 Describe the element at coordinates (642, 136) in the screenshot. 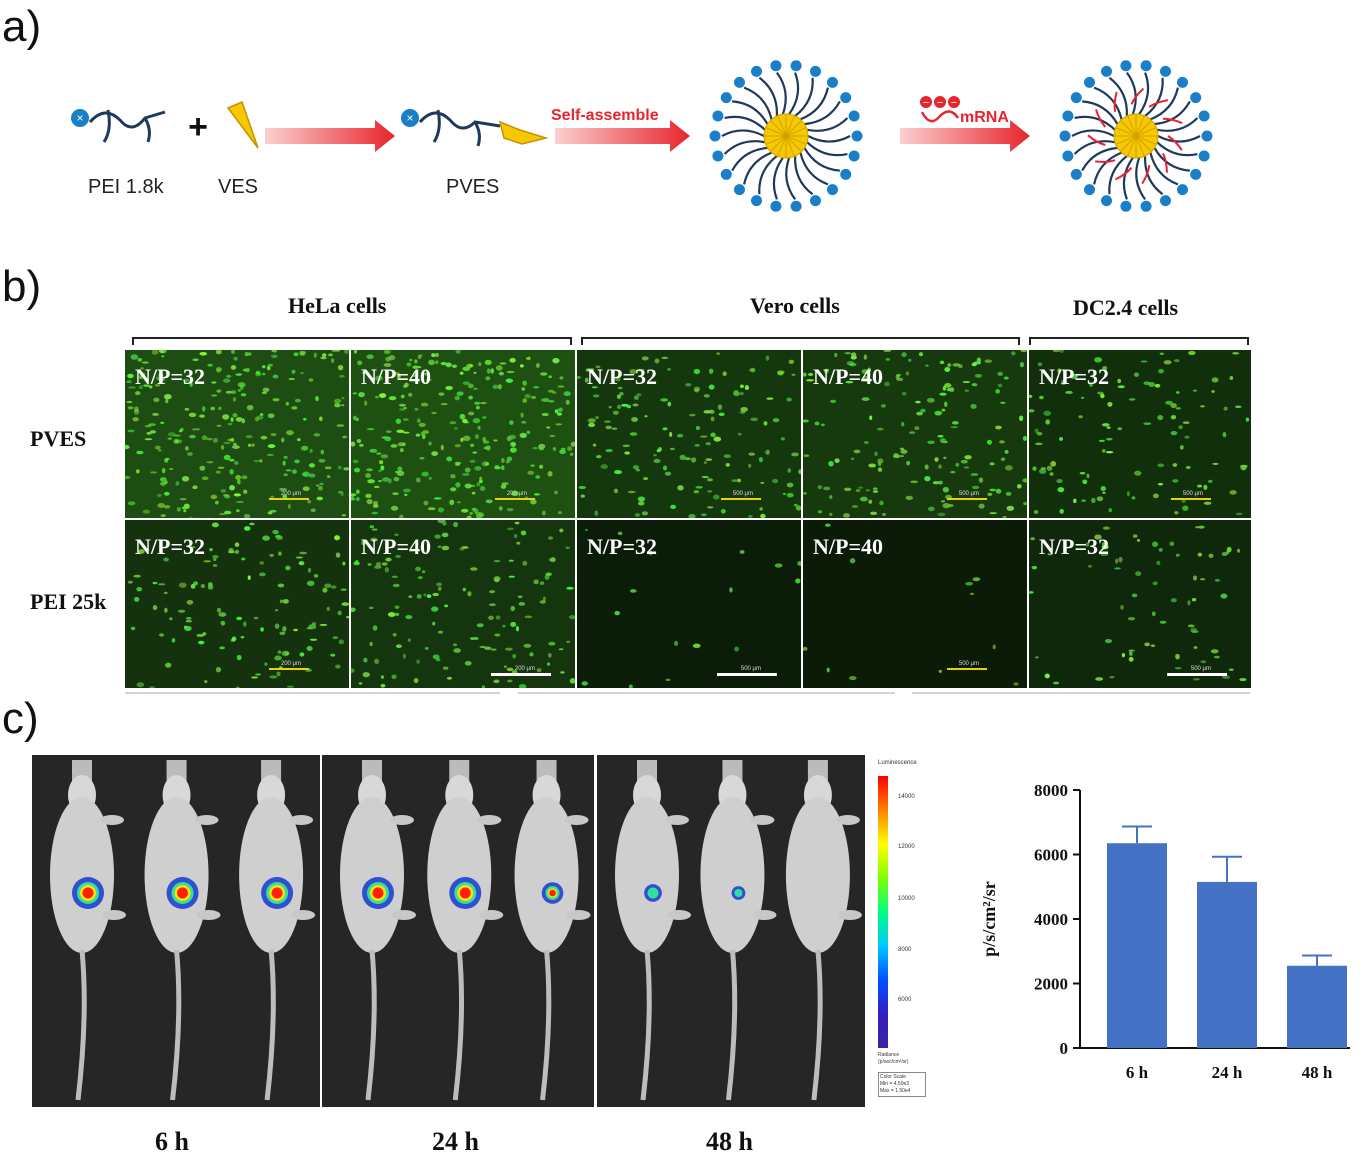

I see `synthesis-scheme: × + × − − −` at that location.